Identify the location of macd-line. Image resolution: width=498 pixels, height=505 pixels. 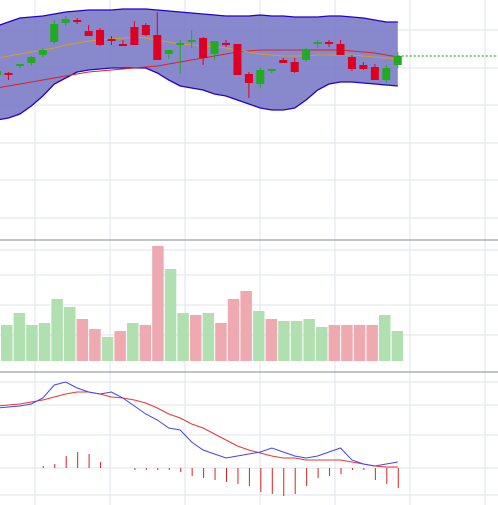
(199, 424).